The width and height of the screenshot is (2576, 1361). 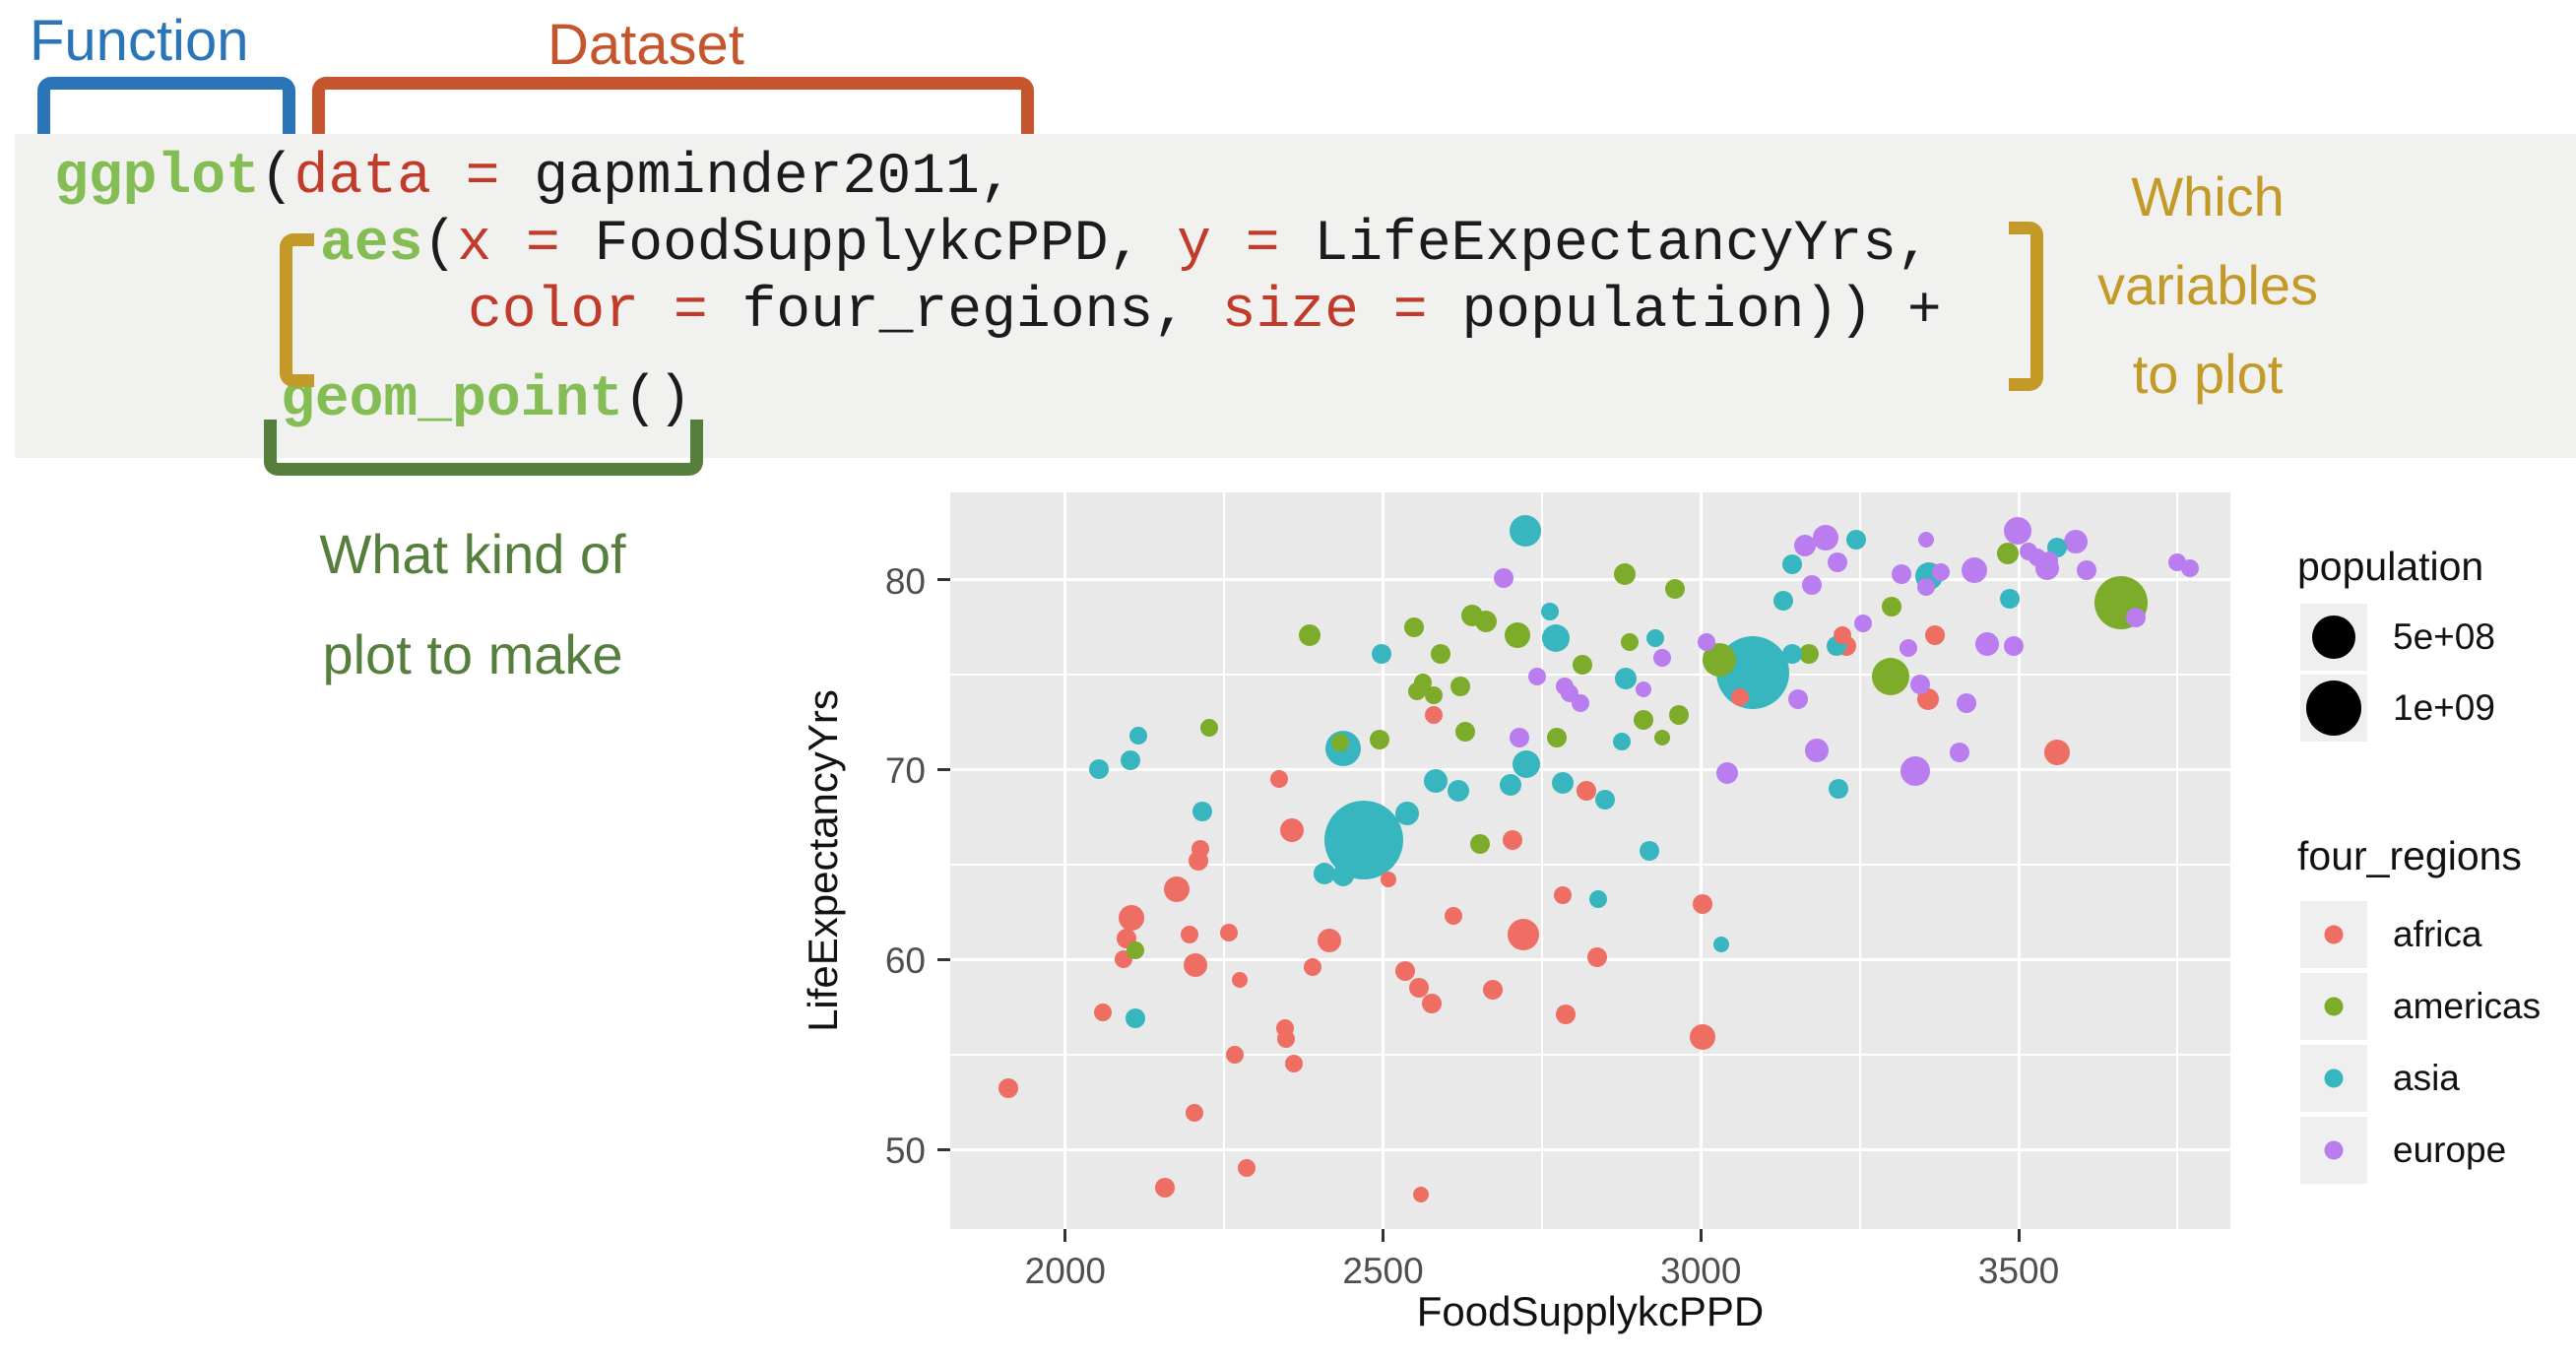 I want to click on code-segment-arg: data =, so click(x=414, y=178).